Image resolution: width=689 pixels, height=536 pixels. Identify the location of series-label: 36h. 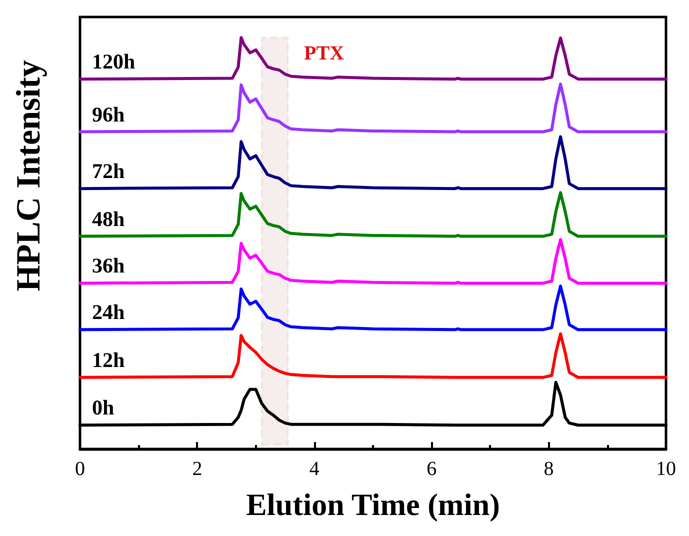
(108, 266).